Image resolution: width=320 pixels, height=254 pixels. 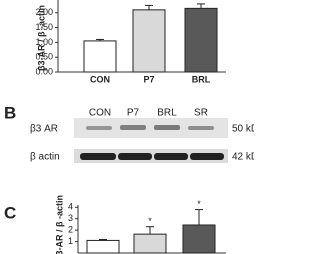 What do you see at coordinates (243, 157) in the screenshot?
I see `size-label: 42 kD` at bounding box center [243, 157].